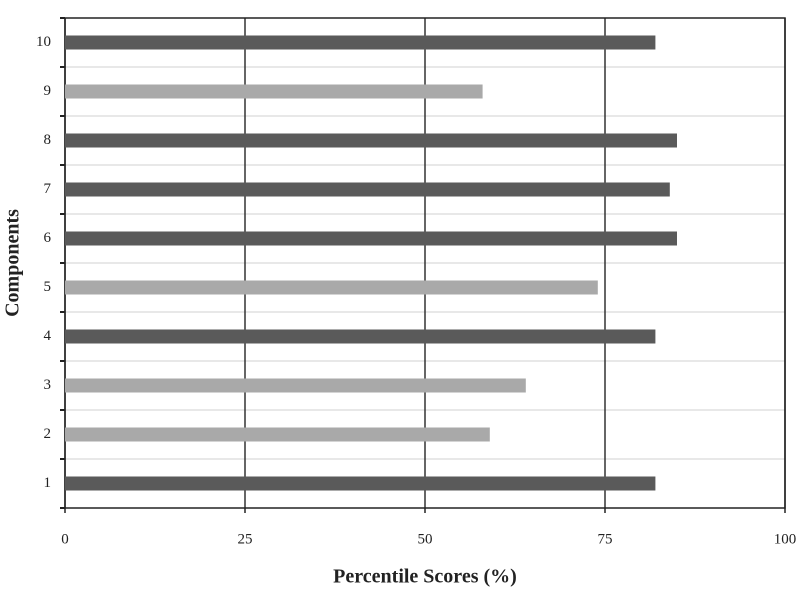  What do you see at coordinates (65, 539) in the screenshot?
I see `x-tick-label: 0` at bounding box center [65, 539].